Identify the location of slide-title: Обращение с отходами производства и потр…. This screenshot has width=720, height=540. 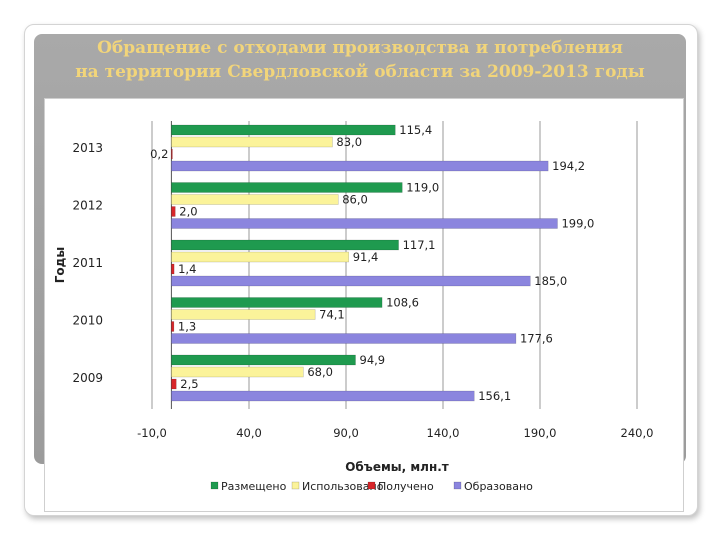
(360, 60).